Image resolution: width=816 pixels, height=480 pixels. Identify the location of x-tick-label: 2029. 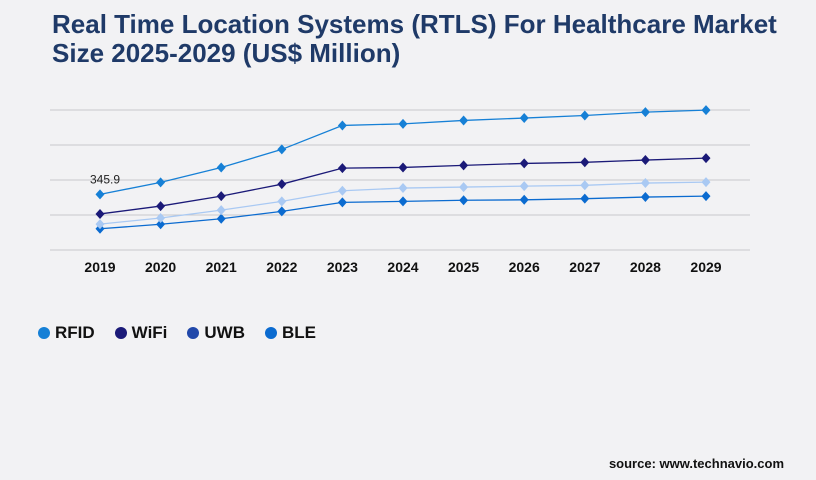
(705, 267).